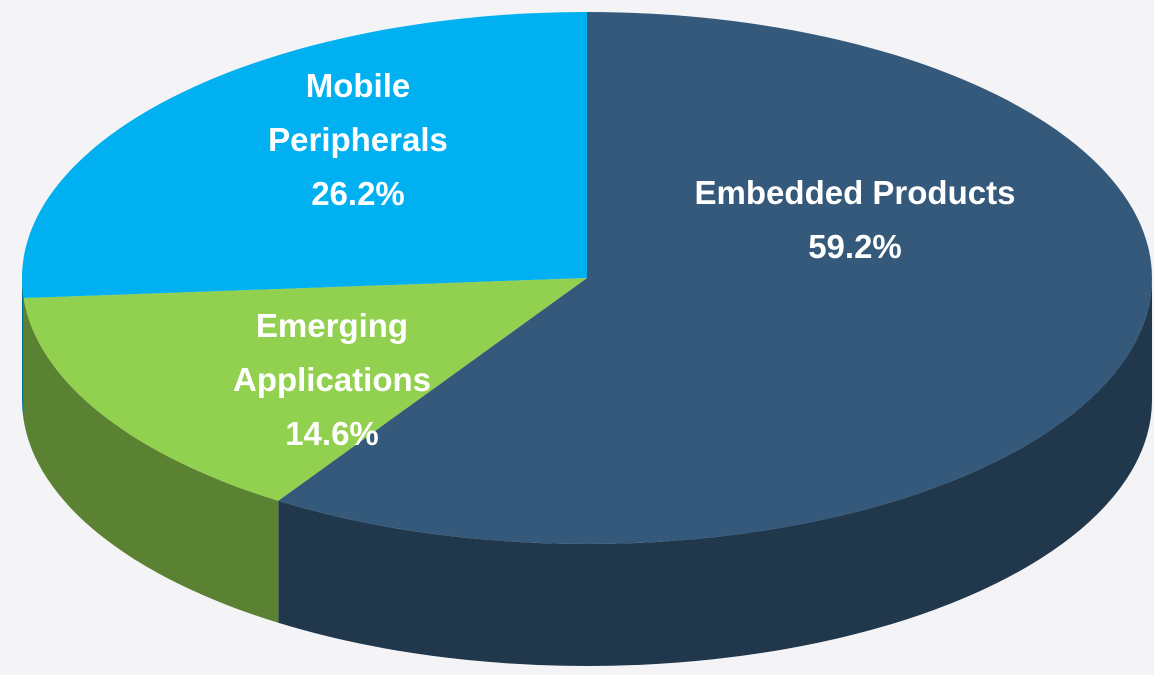 Image resolution: width=1154 pixels, height=675 pixels. I want to click on slice-label: Emerging Applications 14.6%, so click(332, 380).